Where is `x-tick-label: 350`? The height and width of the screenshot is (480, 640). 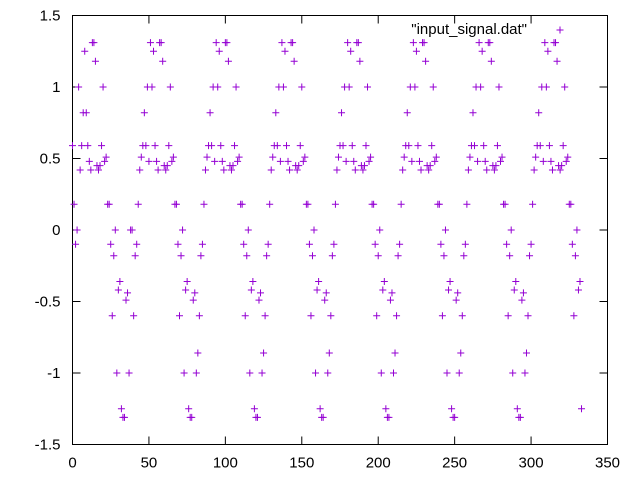
x-tick-label: 350 is located at coordinates (607, 463).